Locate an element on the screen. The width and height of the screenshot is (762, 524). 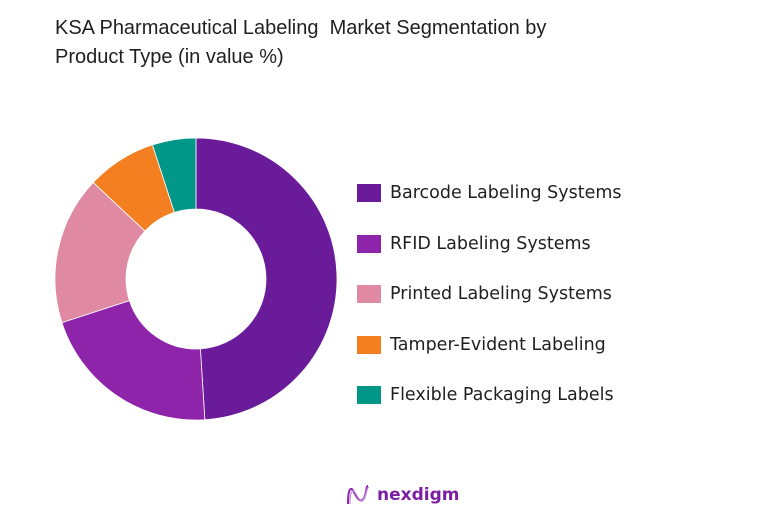
legend-item-barcode: Barcode Labeling Systems is located at coordinates (489, 193).